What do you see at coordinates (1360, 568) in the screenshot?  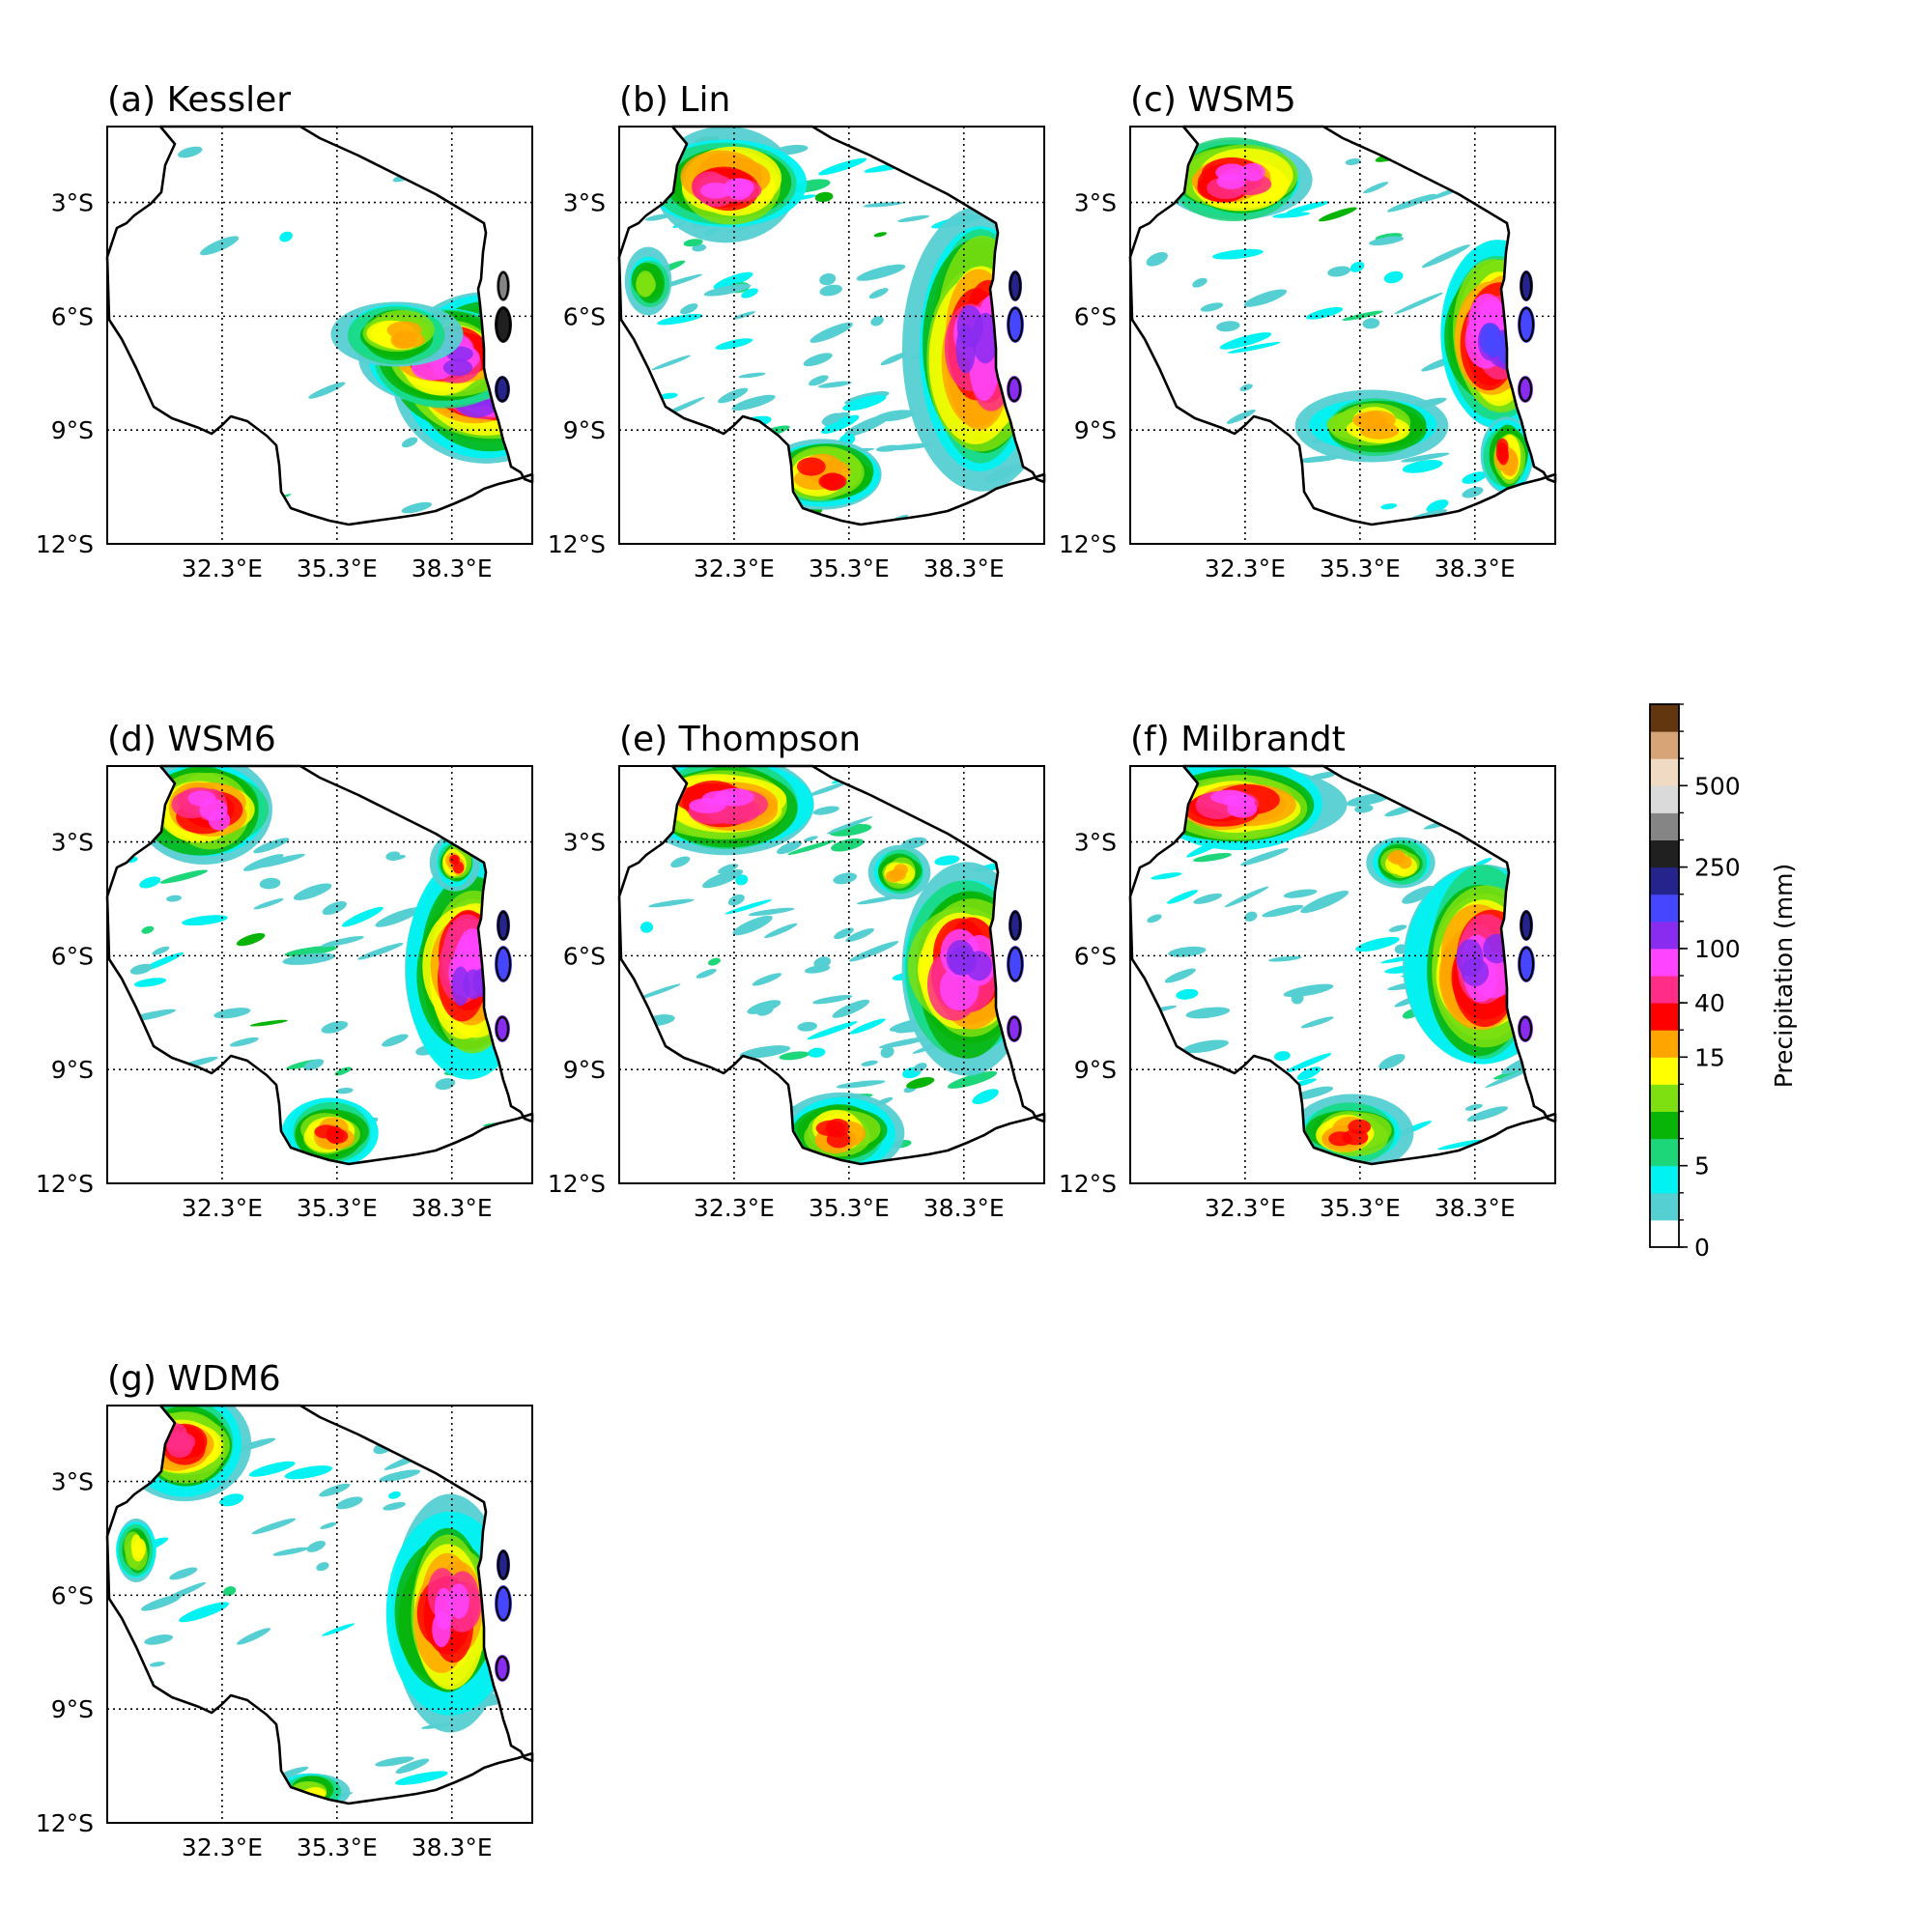 I see `lon-tick-label: 35.3°E` at bounding box center [1360, 568].